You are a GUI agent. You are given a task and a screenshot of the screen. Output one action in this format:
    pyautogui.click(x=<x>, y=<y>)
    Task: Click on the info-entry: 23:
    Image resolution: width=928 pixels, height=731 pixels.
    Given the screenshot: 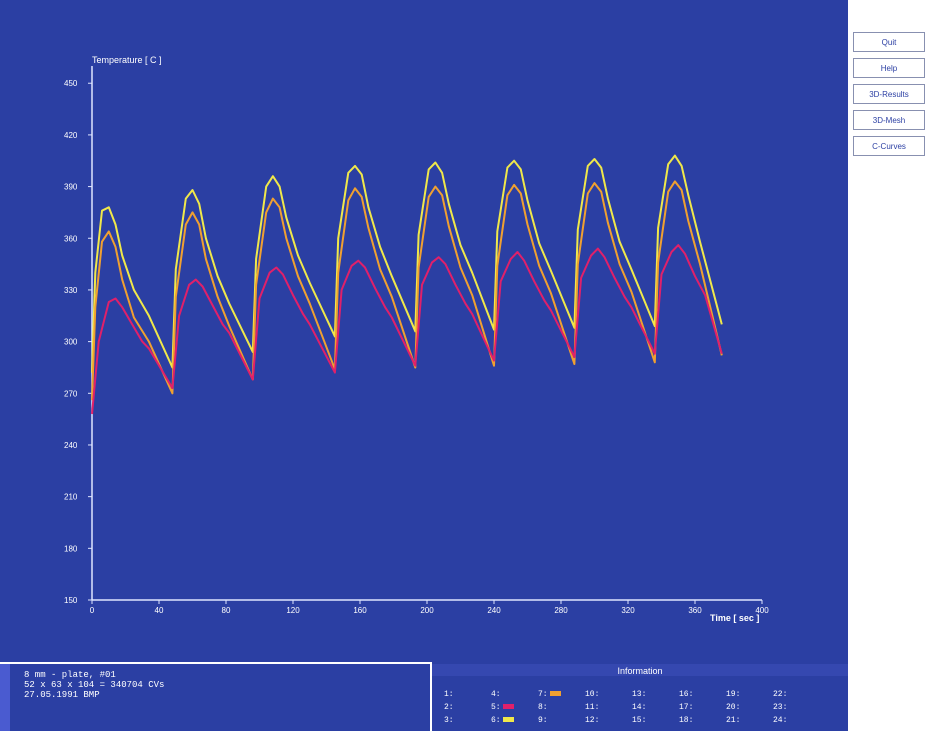 What is the action you would take?
    pyautogui.click(x=780, y=707)
    